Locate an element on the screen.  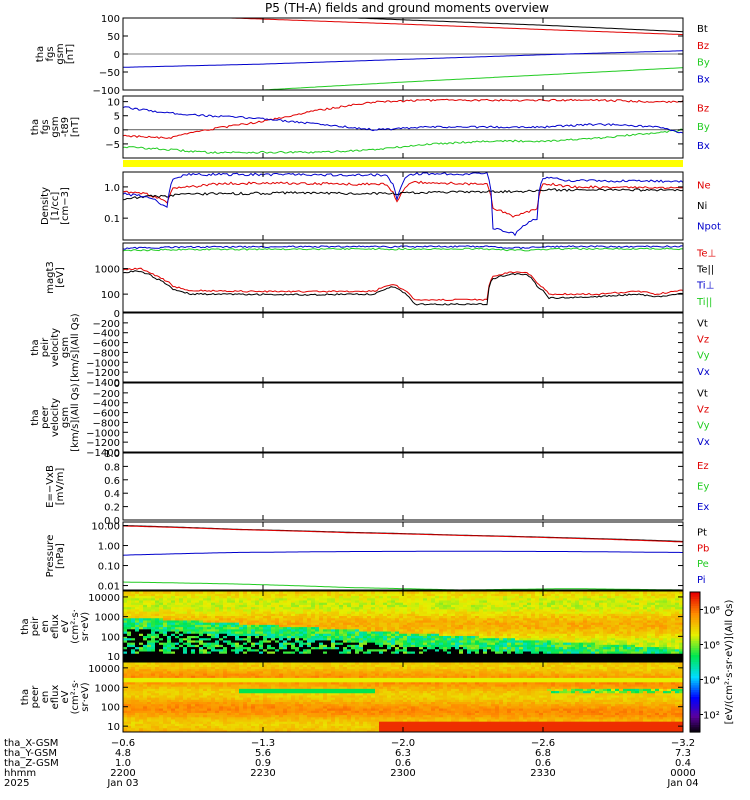
y-axis-label: fgs is located at coordinates (50, 53).